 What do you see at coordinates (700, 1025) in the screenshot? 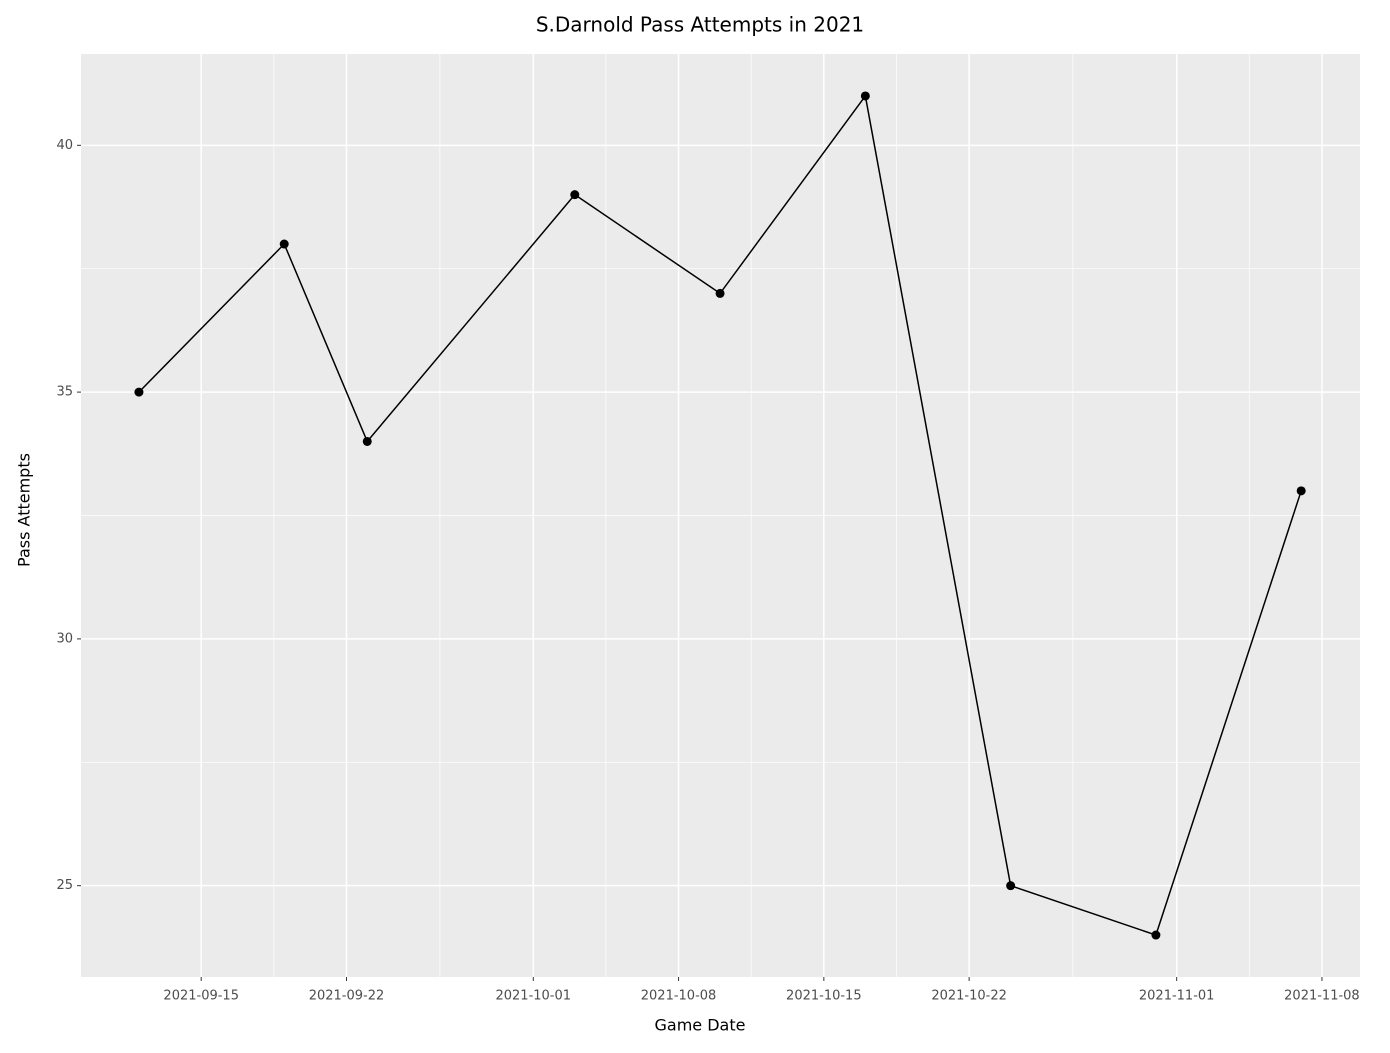
I see `x-axis-label: Game Date` at bounding box center [700, 1025].